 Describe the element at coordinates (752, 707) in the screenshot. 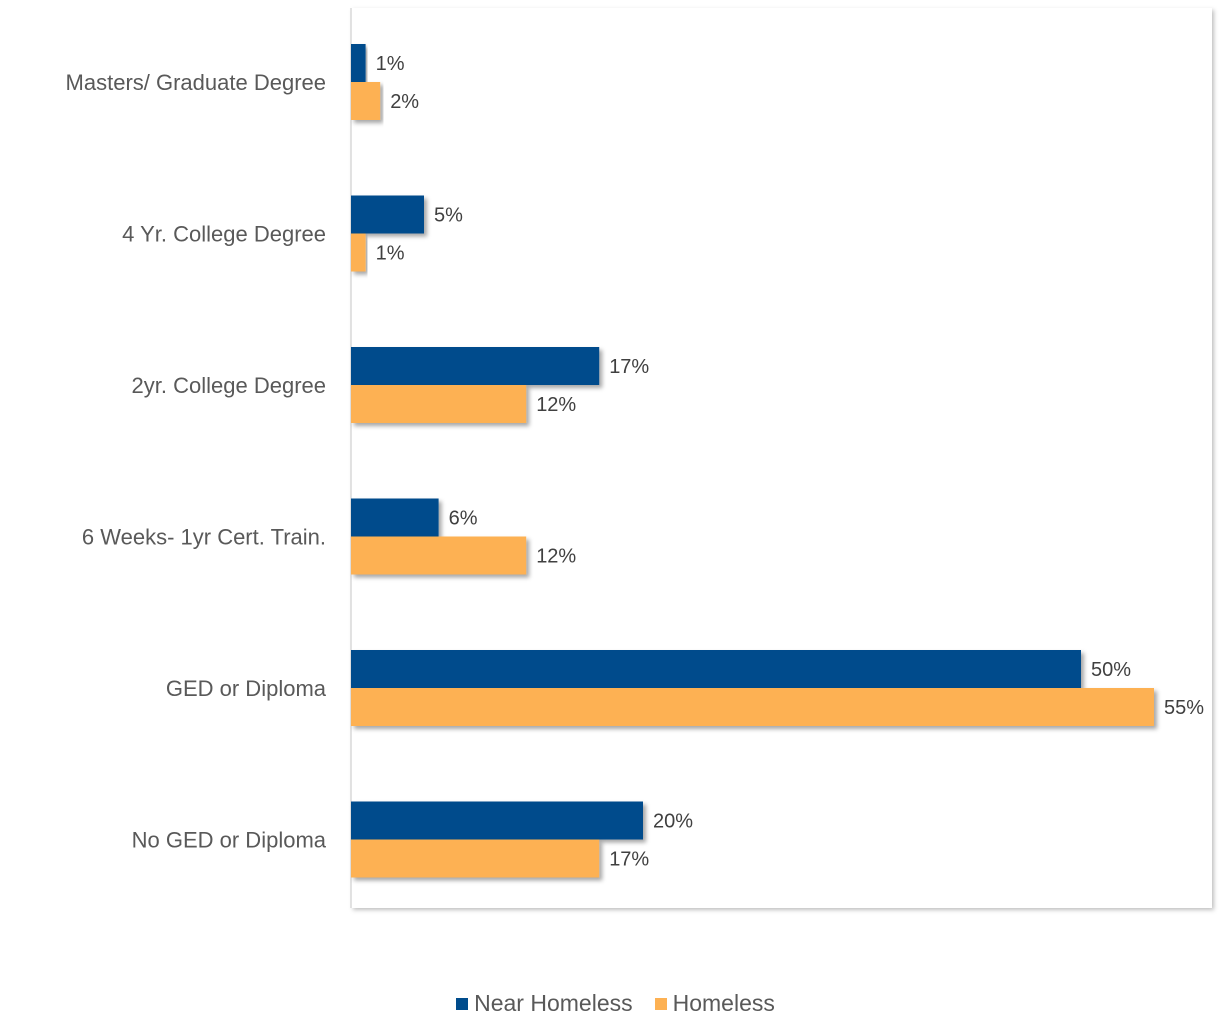

I see `bar-homeless-ged-or-diploma` at that location.